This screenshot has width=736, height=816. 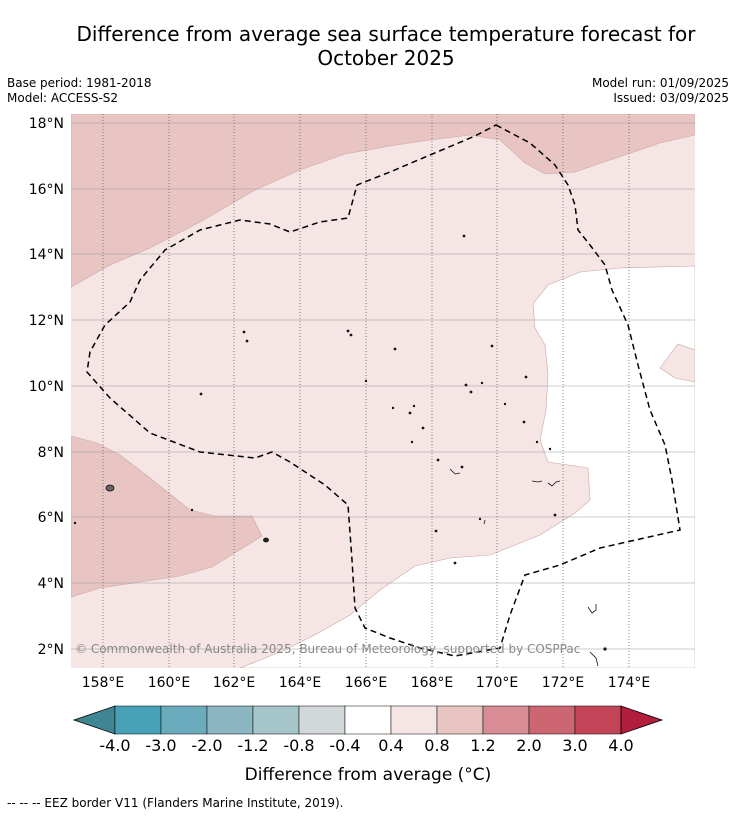 What do you see at coordinates (51, 650) in the screenshot?
I see `lat-label: 2°N` at bounding box center [51, 650].